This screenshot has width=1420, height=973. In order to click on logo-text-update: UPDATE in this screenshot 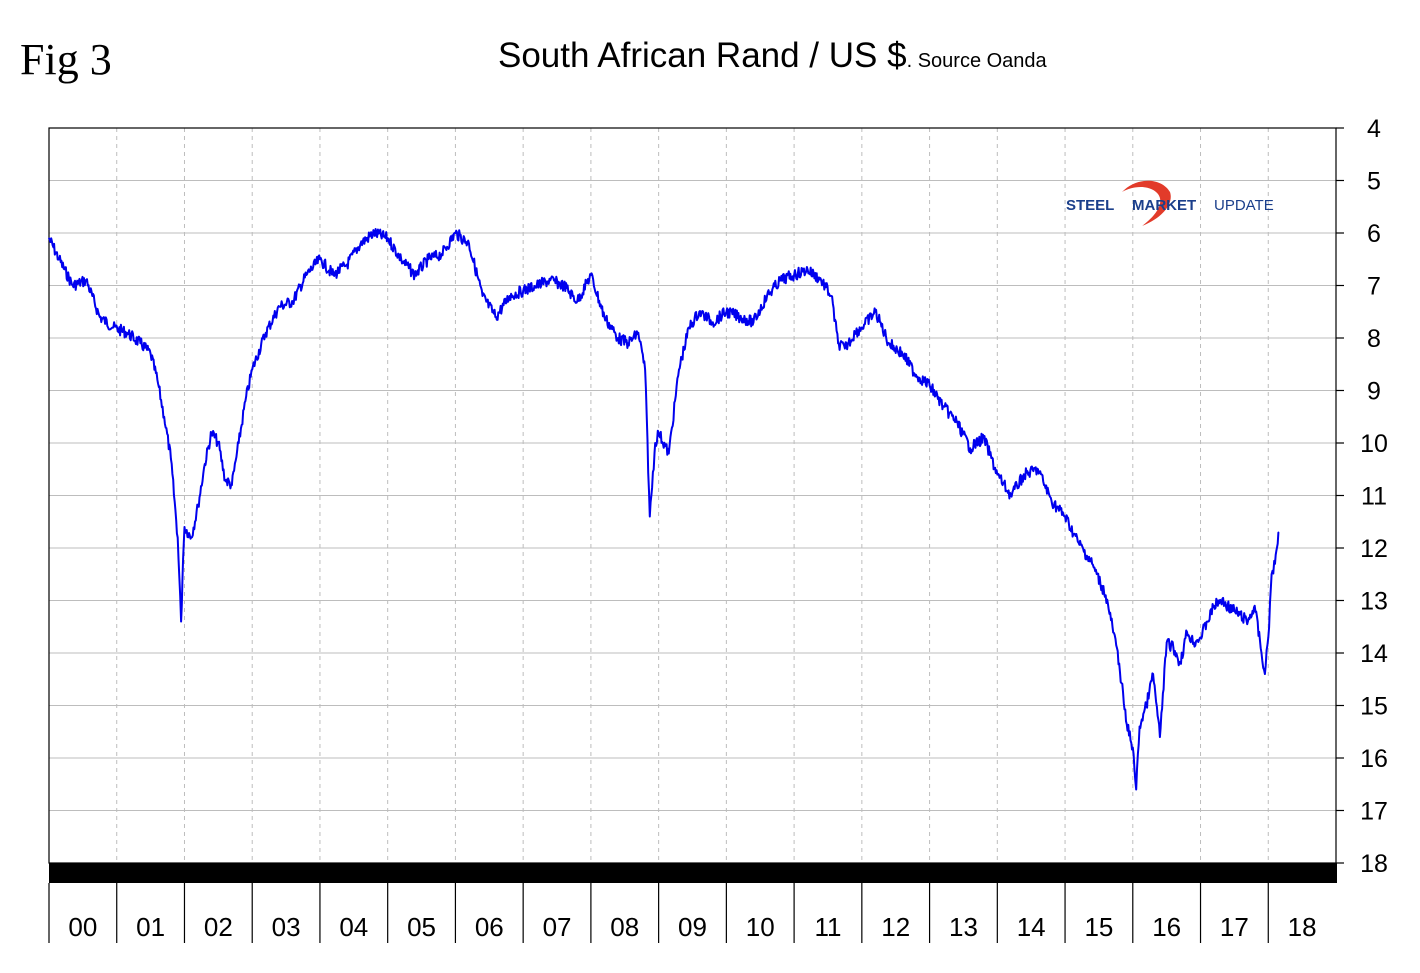, I will do `click(1244, 205)`.